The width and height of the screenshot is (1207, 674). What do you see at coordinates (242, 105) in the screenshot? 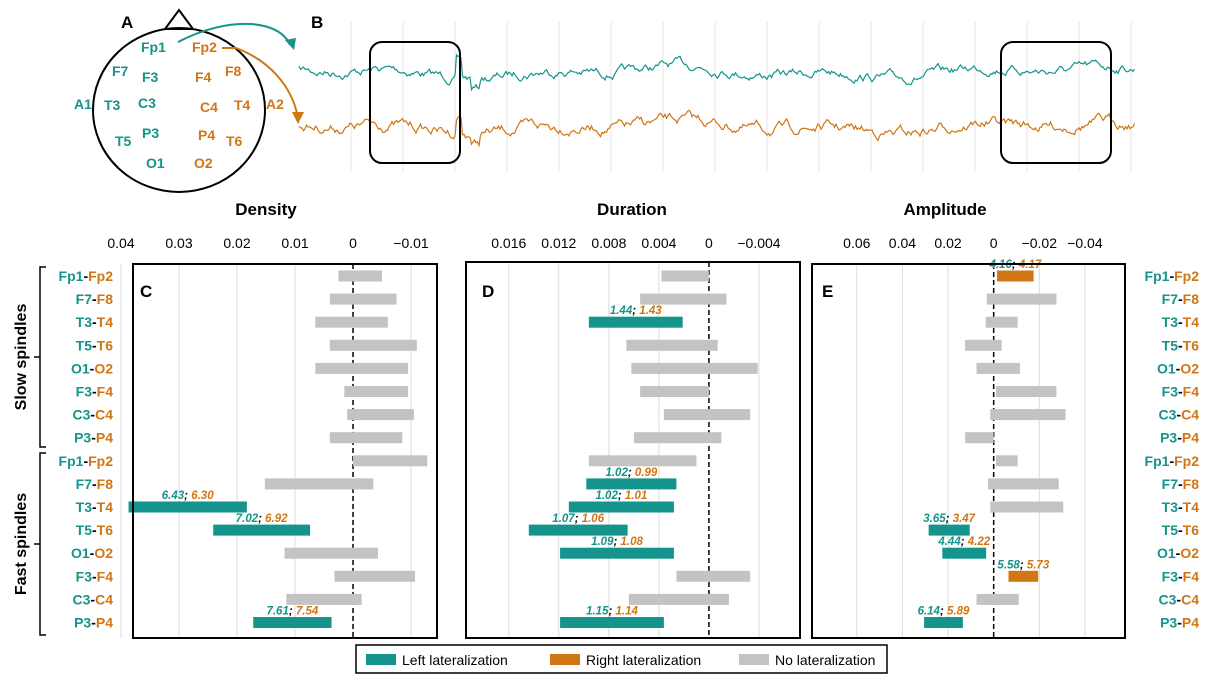
I see `electrode-t4: T4` at bounding box center [242, 105].